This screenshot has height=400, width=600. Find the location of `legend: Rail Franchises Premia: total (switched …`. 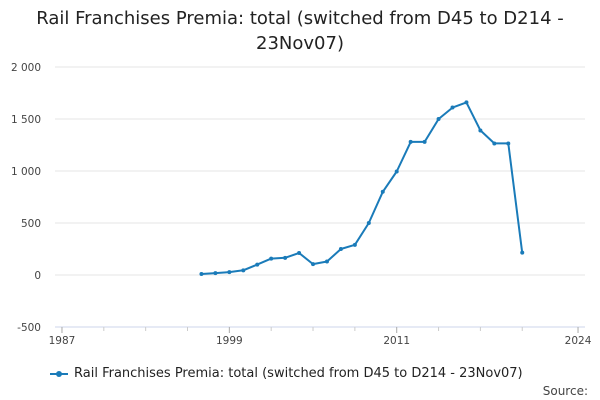

legend: Rail Franchises Premia: total (switched … is located at coordinates (286, 373).